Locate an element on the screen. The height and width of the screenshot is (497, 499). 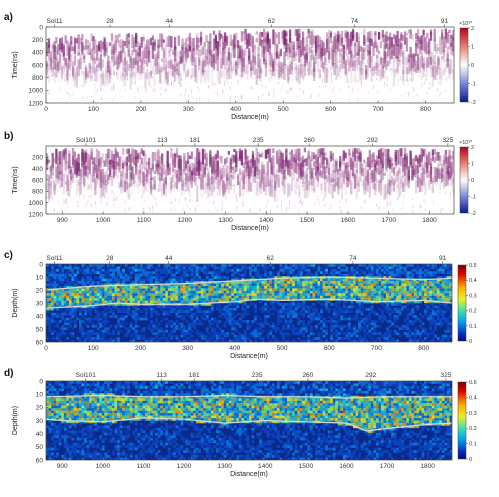
x-tick-label: 800 is located at coordinates (425, 109).